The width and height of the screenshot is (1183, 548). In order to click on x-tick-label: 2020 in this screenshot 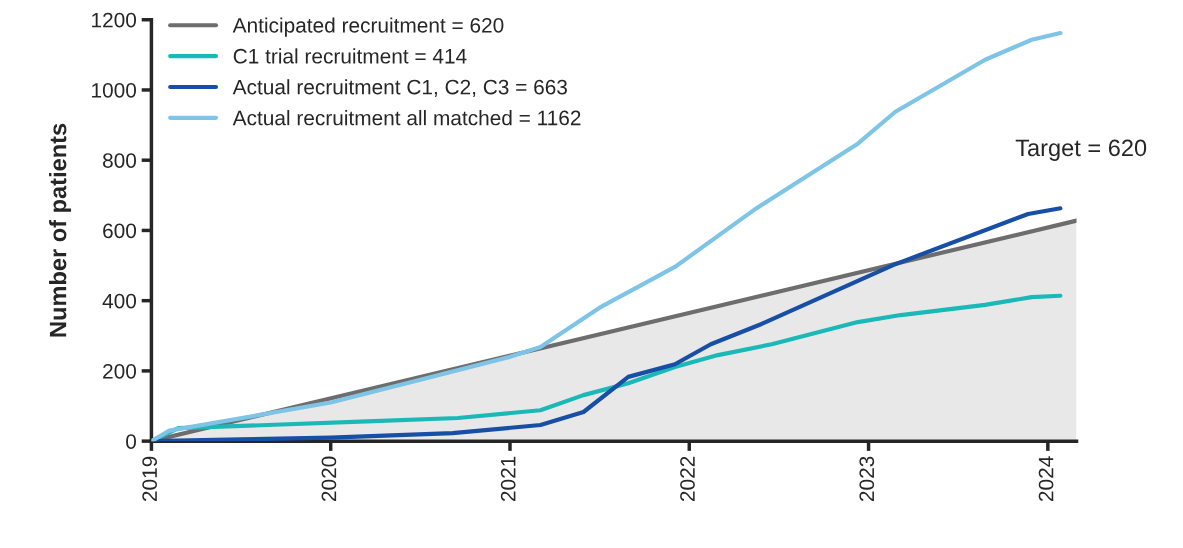, I will do `click(329, 479)`.